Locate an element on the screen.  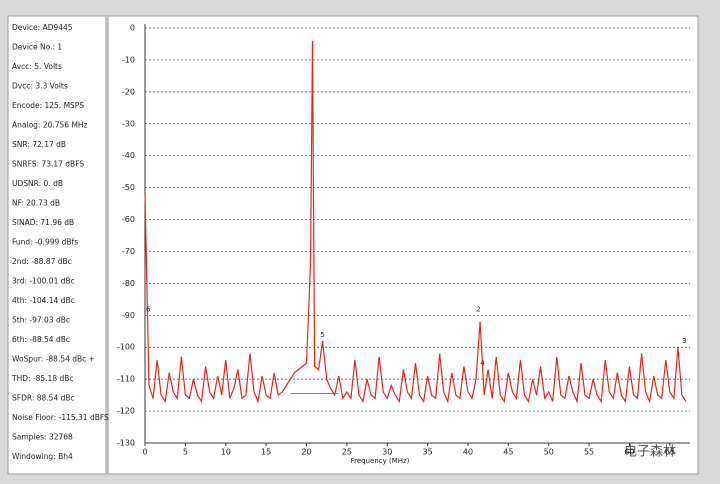
info-item: SINAD: 71.96 dB is located at coordinates (43, 222).